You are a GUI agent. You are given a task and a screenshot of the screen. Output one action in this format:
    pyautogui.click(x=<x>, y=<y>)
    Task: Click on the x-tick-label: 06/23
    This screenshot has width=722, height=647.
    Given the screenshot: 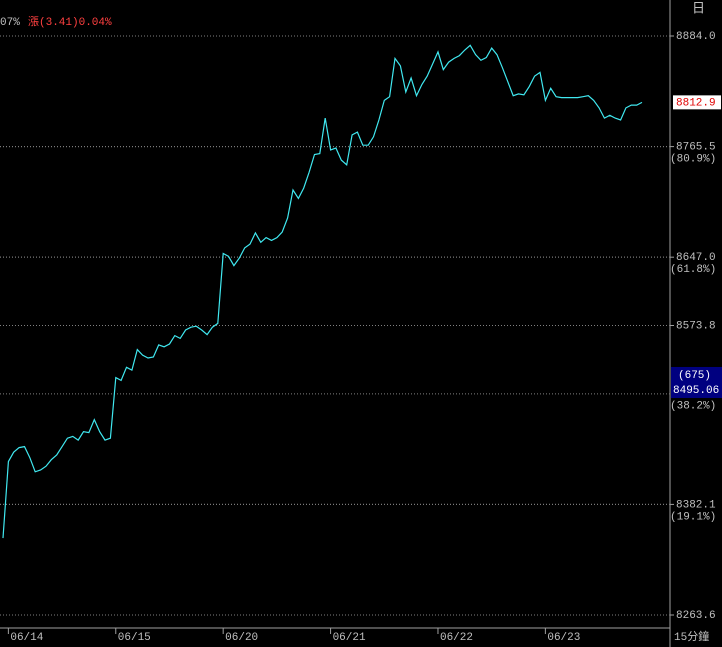 What is the action you would take?
    pyautogui.click(x=563, y=638)
    